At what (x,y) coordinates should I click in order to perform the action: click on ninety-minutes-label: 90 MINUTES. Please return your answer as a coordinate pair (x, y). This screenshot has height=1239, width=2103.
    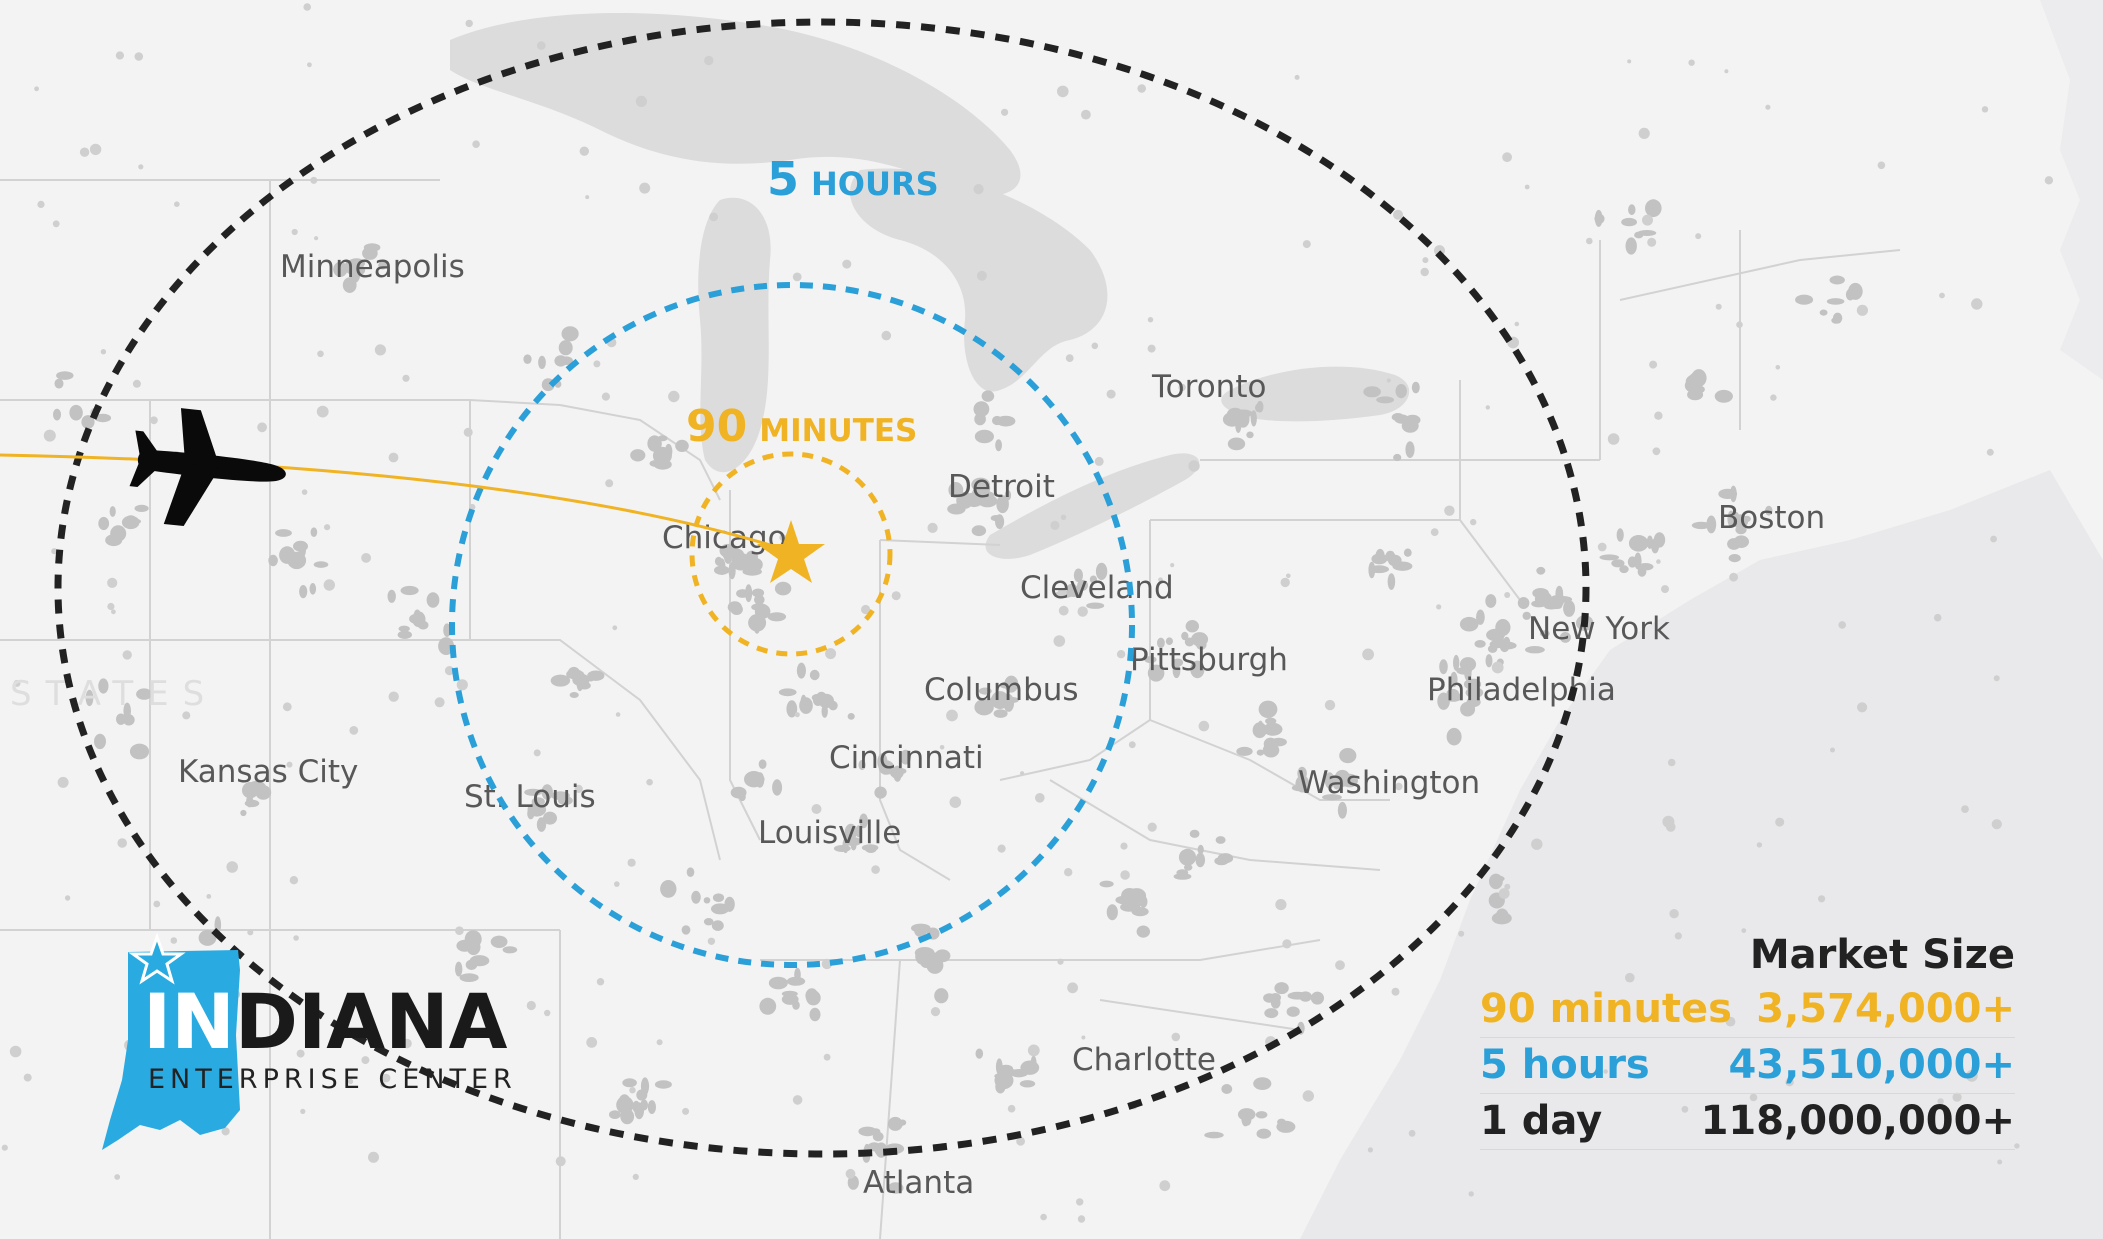
    Looking at the image, I should click on (801, 426).